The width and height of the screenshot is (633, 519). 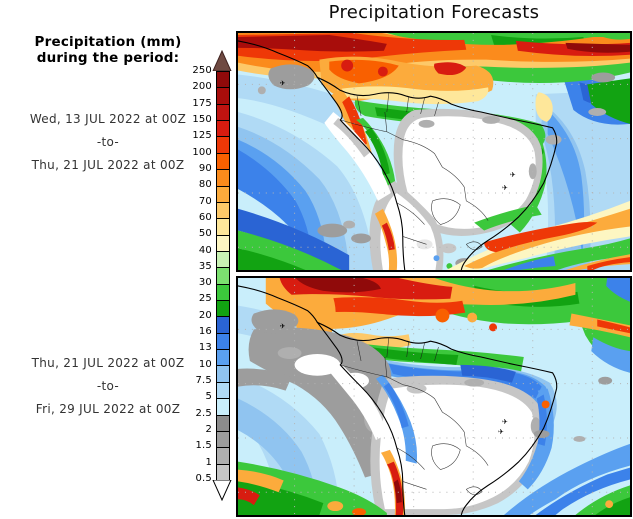 What do you see at coordinates (205, 201) in the screenshot?
I see `colorbar-tick-label: 70` at bounding box center [205, 201].